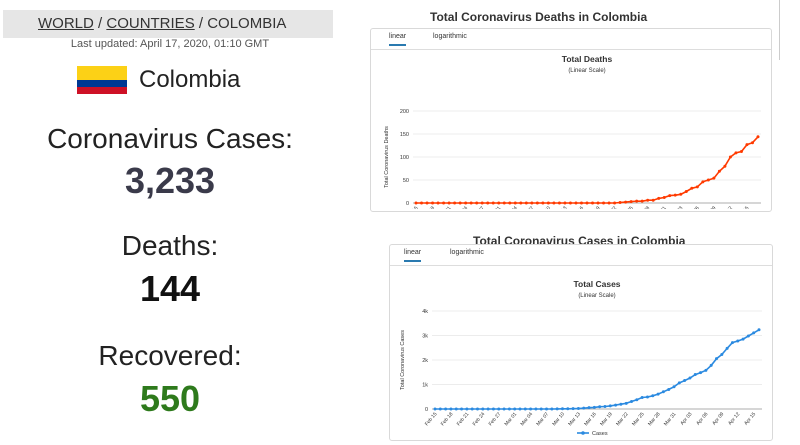 The image size is (800, 445). I want to click on deaths-chart-subtitle: (Linear Scale), so click(586, 71).